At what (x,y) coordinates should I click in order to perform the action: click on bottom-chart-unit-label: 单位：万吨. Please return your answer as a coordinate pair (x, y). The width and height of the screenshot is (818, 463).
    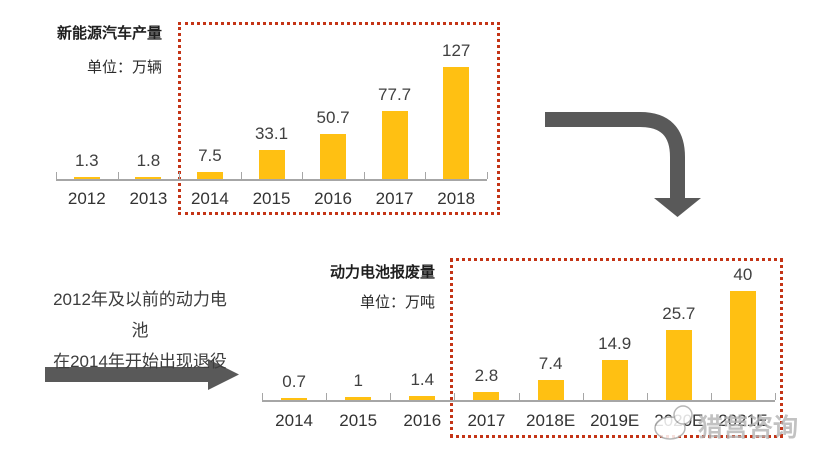
    Looking at the image, I should click on (397, 302).